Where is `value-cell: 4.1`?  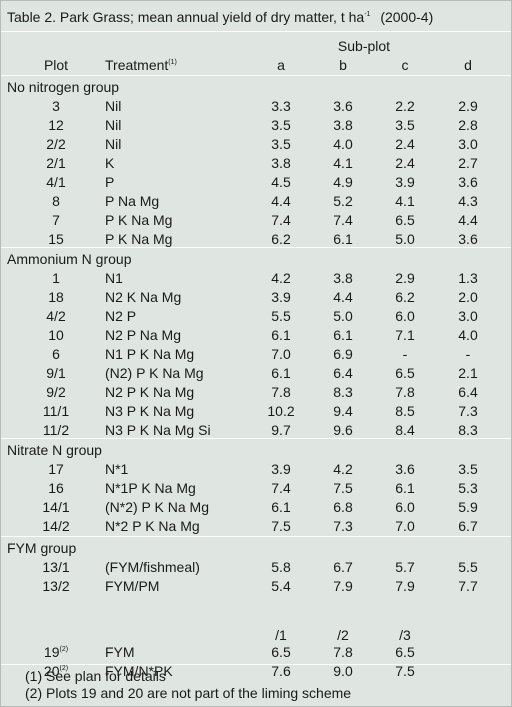
value-cell: 4.1 is located at coordinates (343, 163).